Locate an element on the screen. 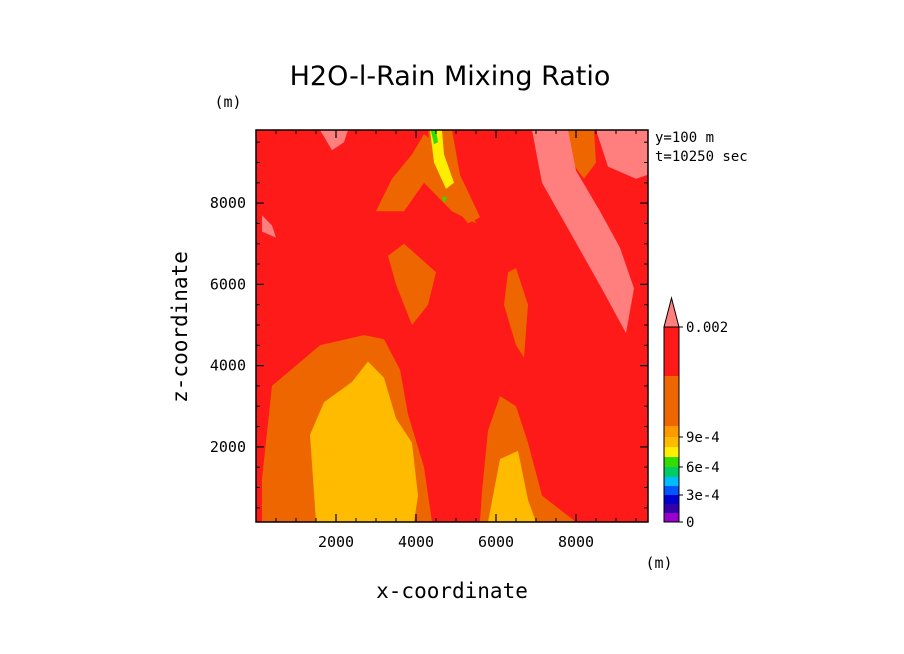 The image size is (904, 654). colorbar-extend-arrow is located at coordinates (671, 312).